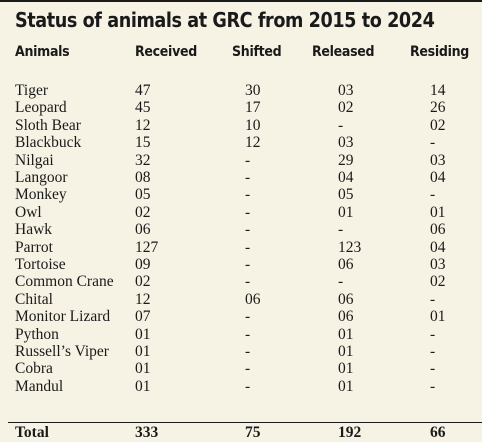 The height and width of the screenshot is (442, 482). What do you see at coordinates (37, 334) in the screenshot?
I see `animal-name: Python` at bounding box center [37, 334].